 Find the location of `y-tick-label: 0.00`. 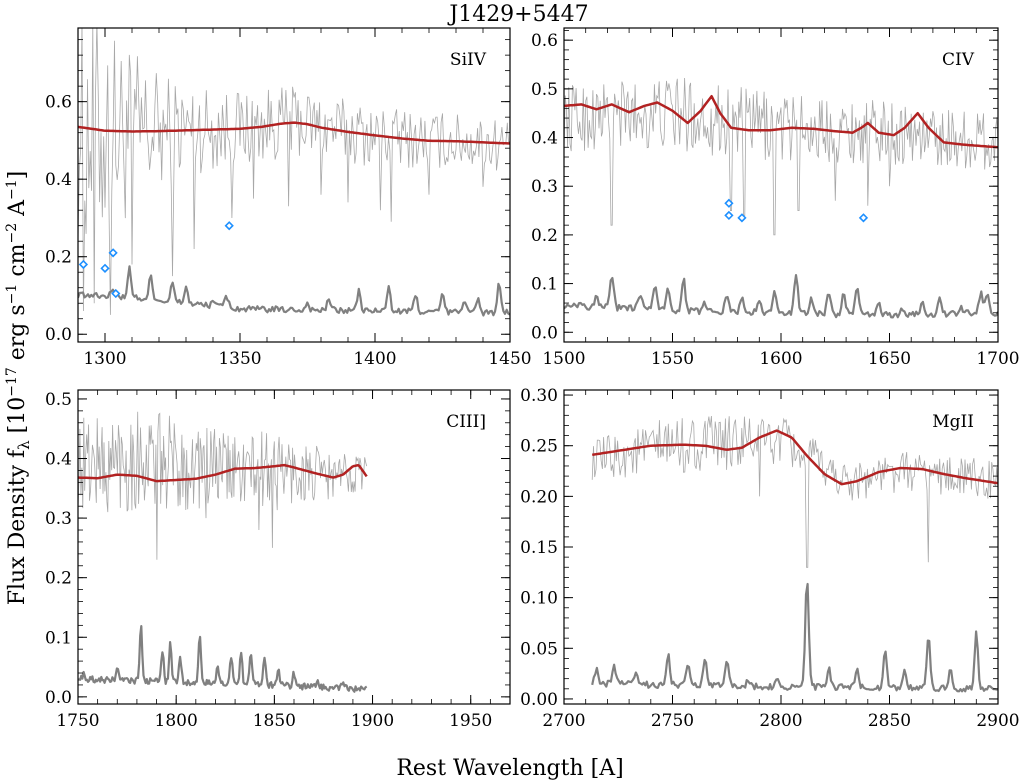

y-tick-label: 0.00 is located at coordinates (539, 700).